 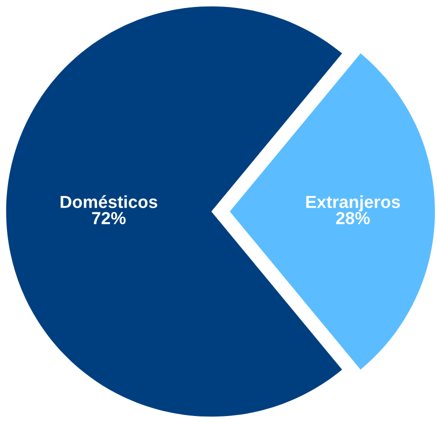 What do you see at coordinates (353, 203) in the screenshot?
I see `slice-label: Extranjeros` at bounding box center [353, 203].